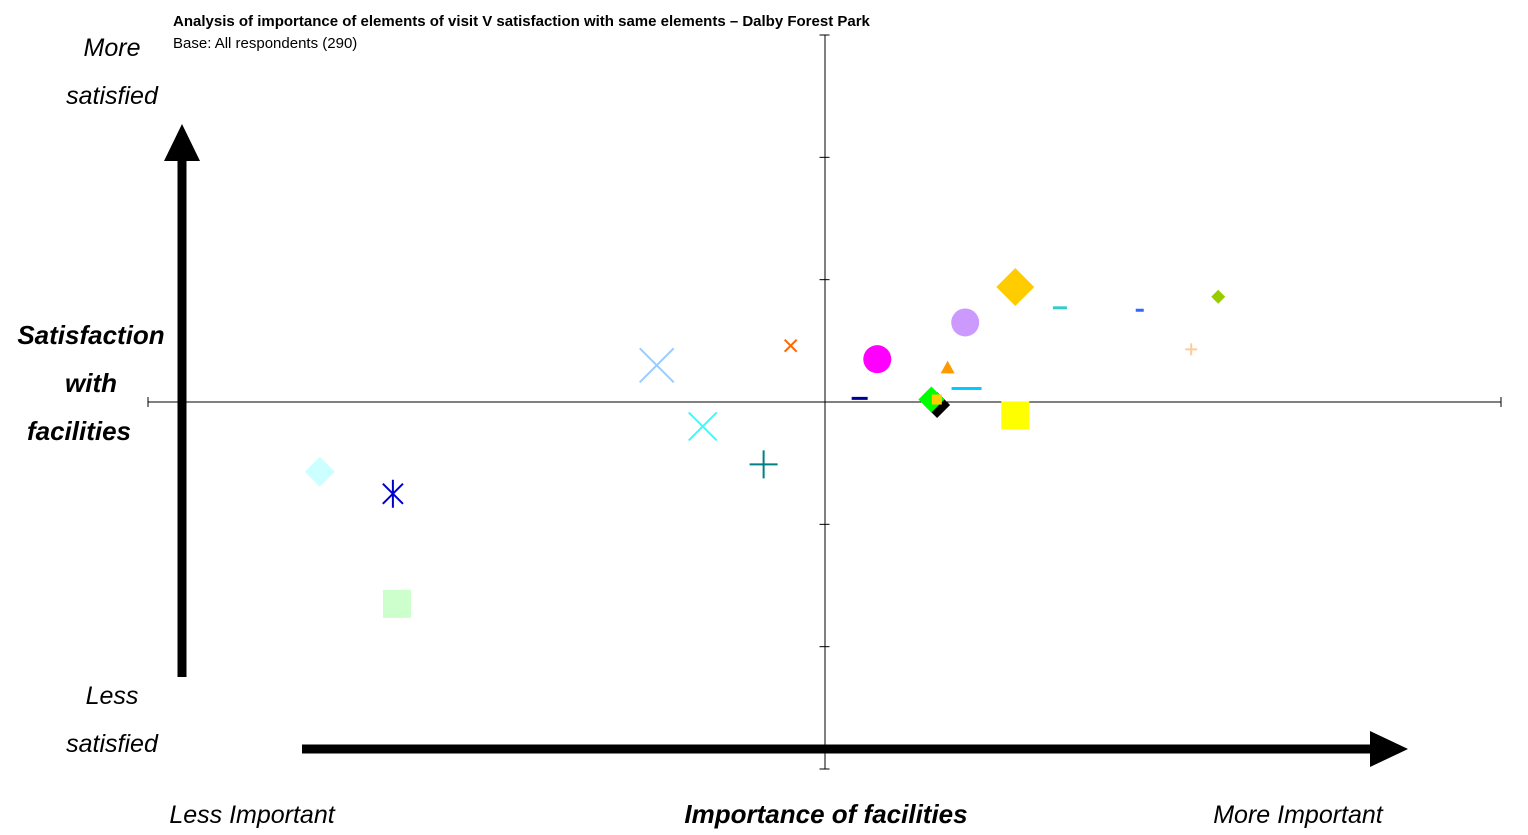 The width and height of the screenshot is (1528, 835). What do you see at coordinates (112, 48) in the screenshot?
I see `y-high-label-1: More` at bounding box center [112, 48].